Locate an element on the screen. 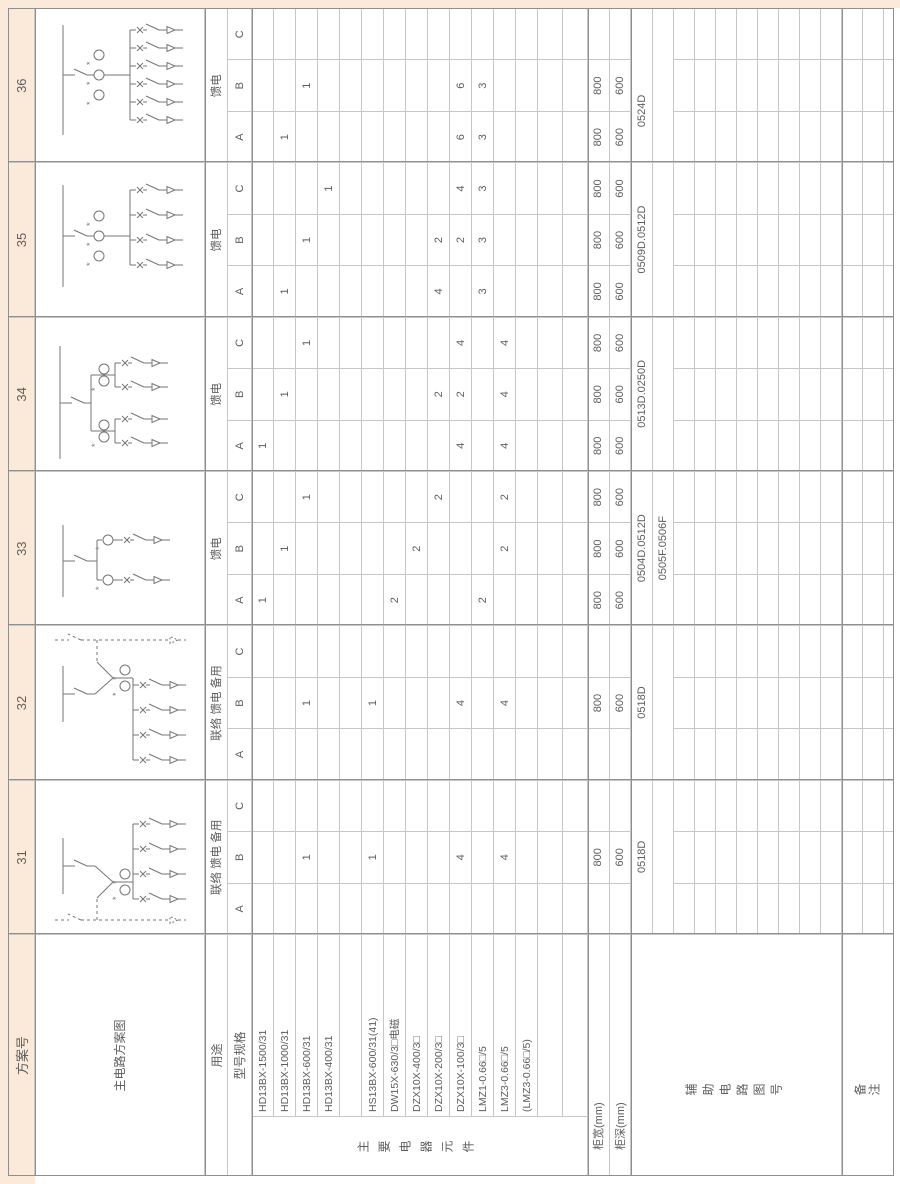  count-cell-34-B-r9: 2 is located at coordinates (439, 394).